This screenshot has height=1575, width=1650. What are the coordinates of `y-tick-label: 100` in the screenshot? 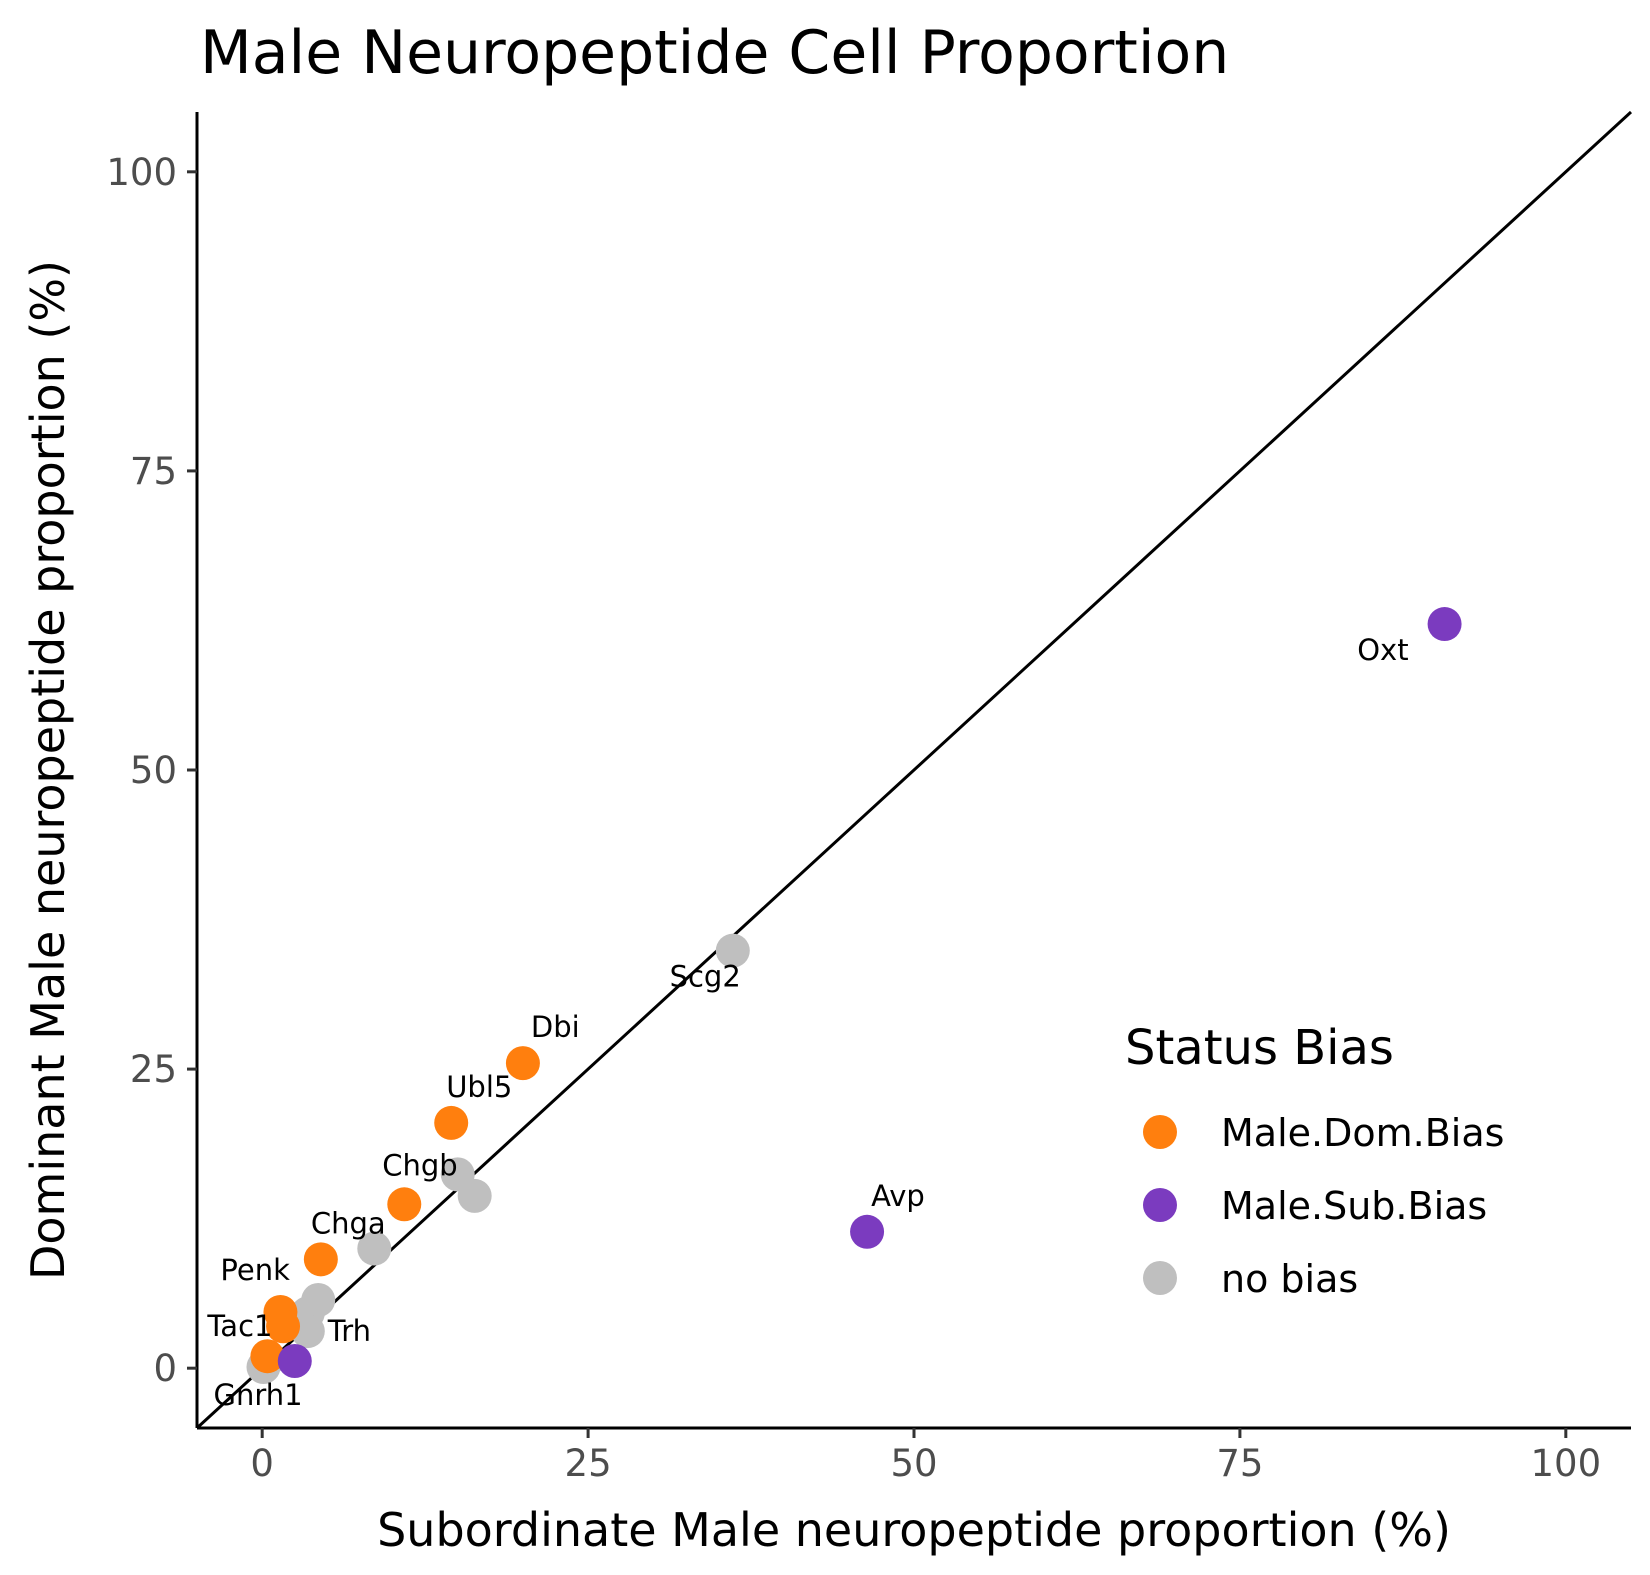 It's located at (141, 172).